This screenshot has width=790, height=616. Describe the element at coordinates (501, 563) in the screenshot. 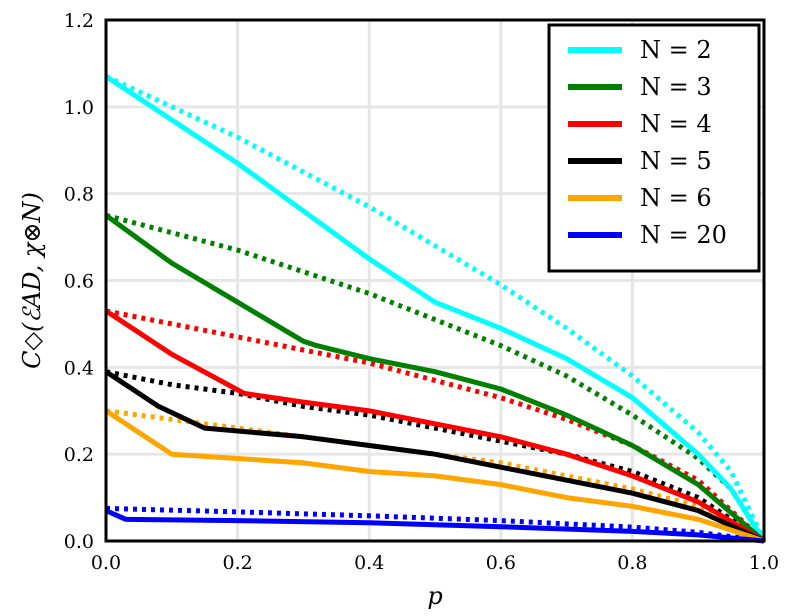

I see `x-tick-label: 0.6` at that location.